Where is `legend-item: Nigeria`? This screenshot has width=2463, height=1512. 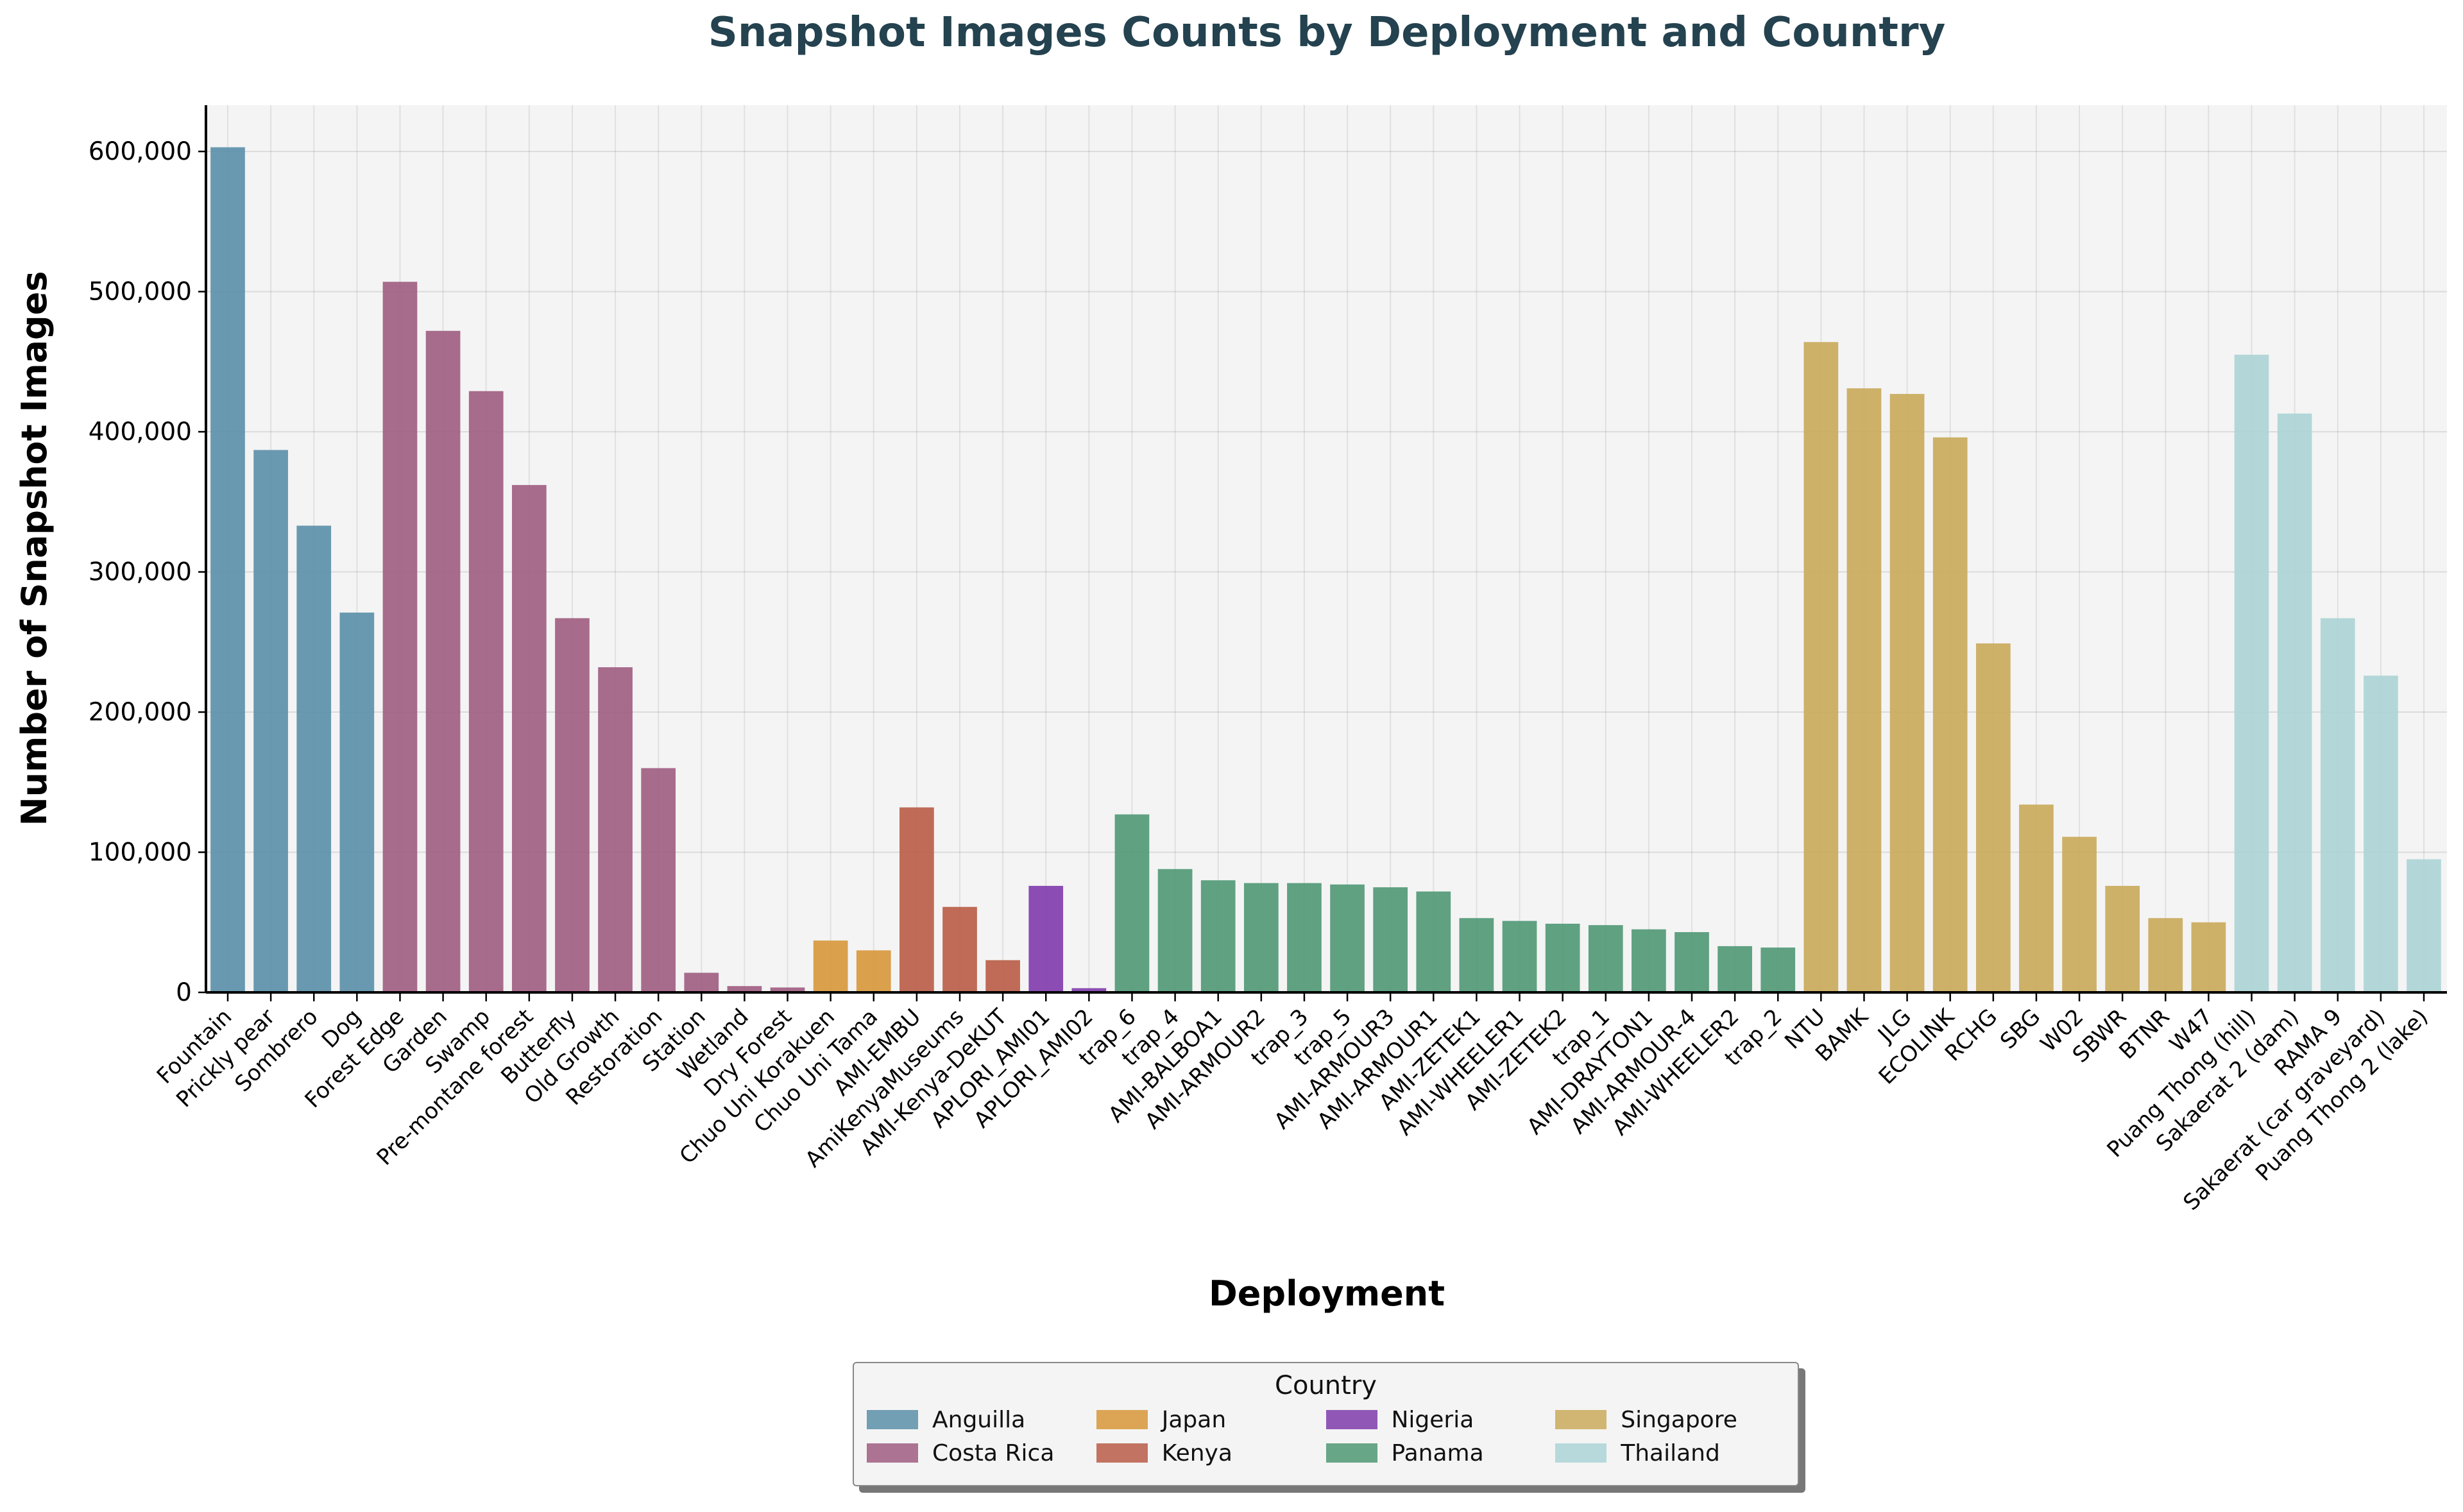
legend-item: Nigeria is located at coordinates (1440, 1419).